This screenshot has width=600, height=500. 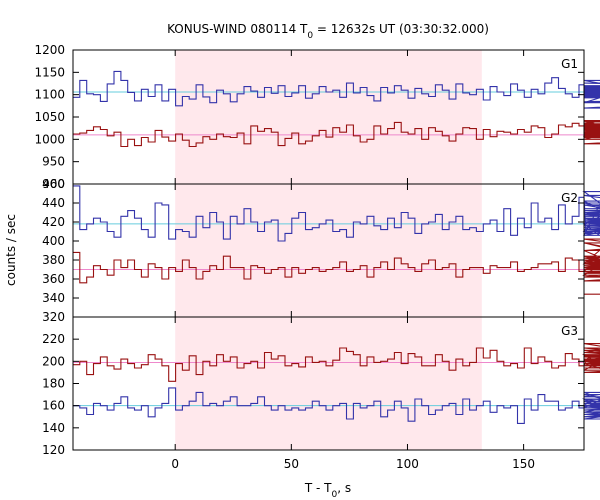 What do you see at coordinates (53, 339) in the screenshot?
I see `g3-y-tick-label: 220` at bounding box center [53, 339].